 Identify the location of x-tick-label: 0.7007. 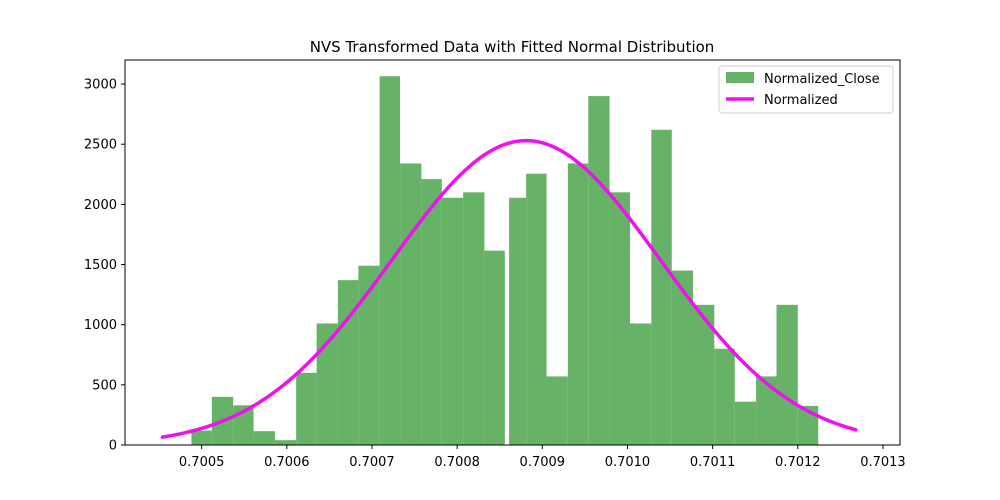
(372, 462).